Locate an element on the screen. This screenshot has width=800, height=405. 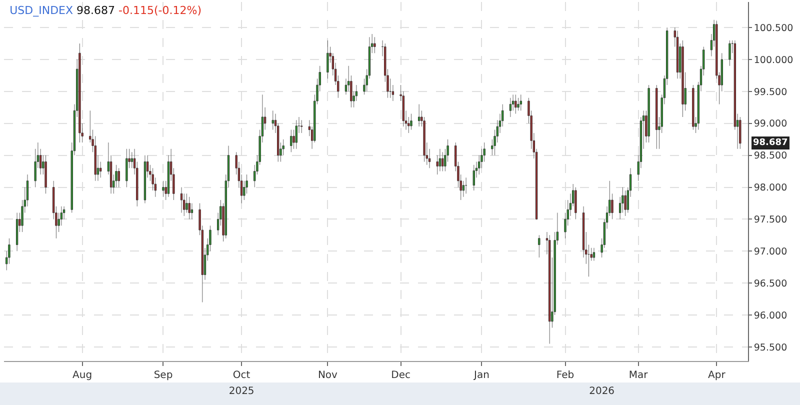
text: 98.687 is located at coordinates (770, 143).